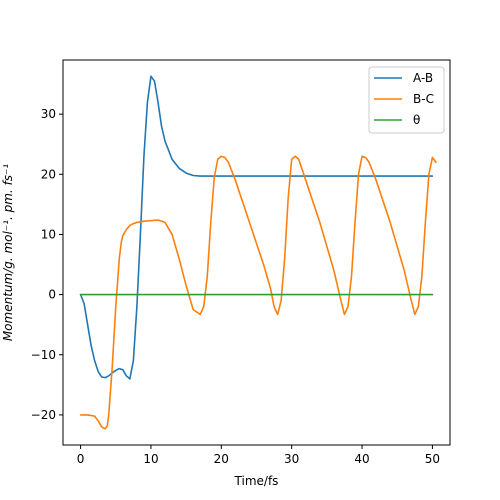  Describe the element at coordinates (48, 114) in the screenshot. I see `y-tick-label: 30` at that location.